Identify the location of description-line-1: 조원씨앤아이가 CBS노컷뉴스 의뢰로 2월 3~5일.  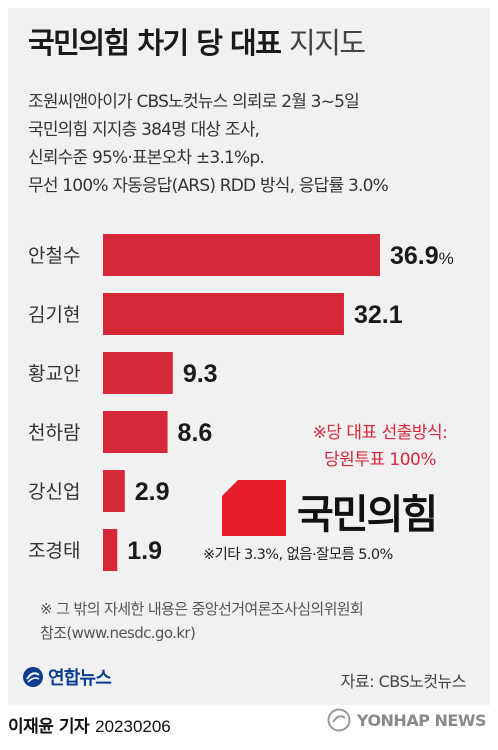
(194, 102).